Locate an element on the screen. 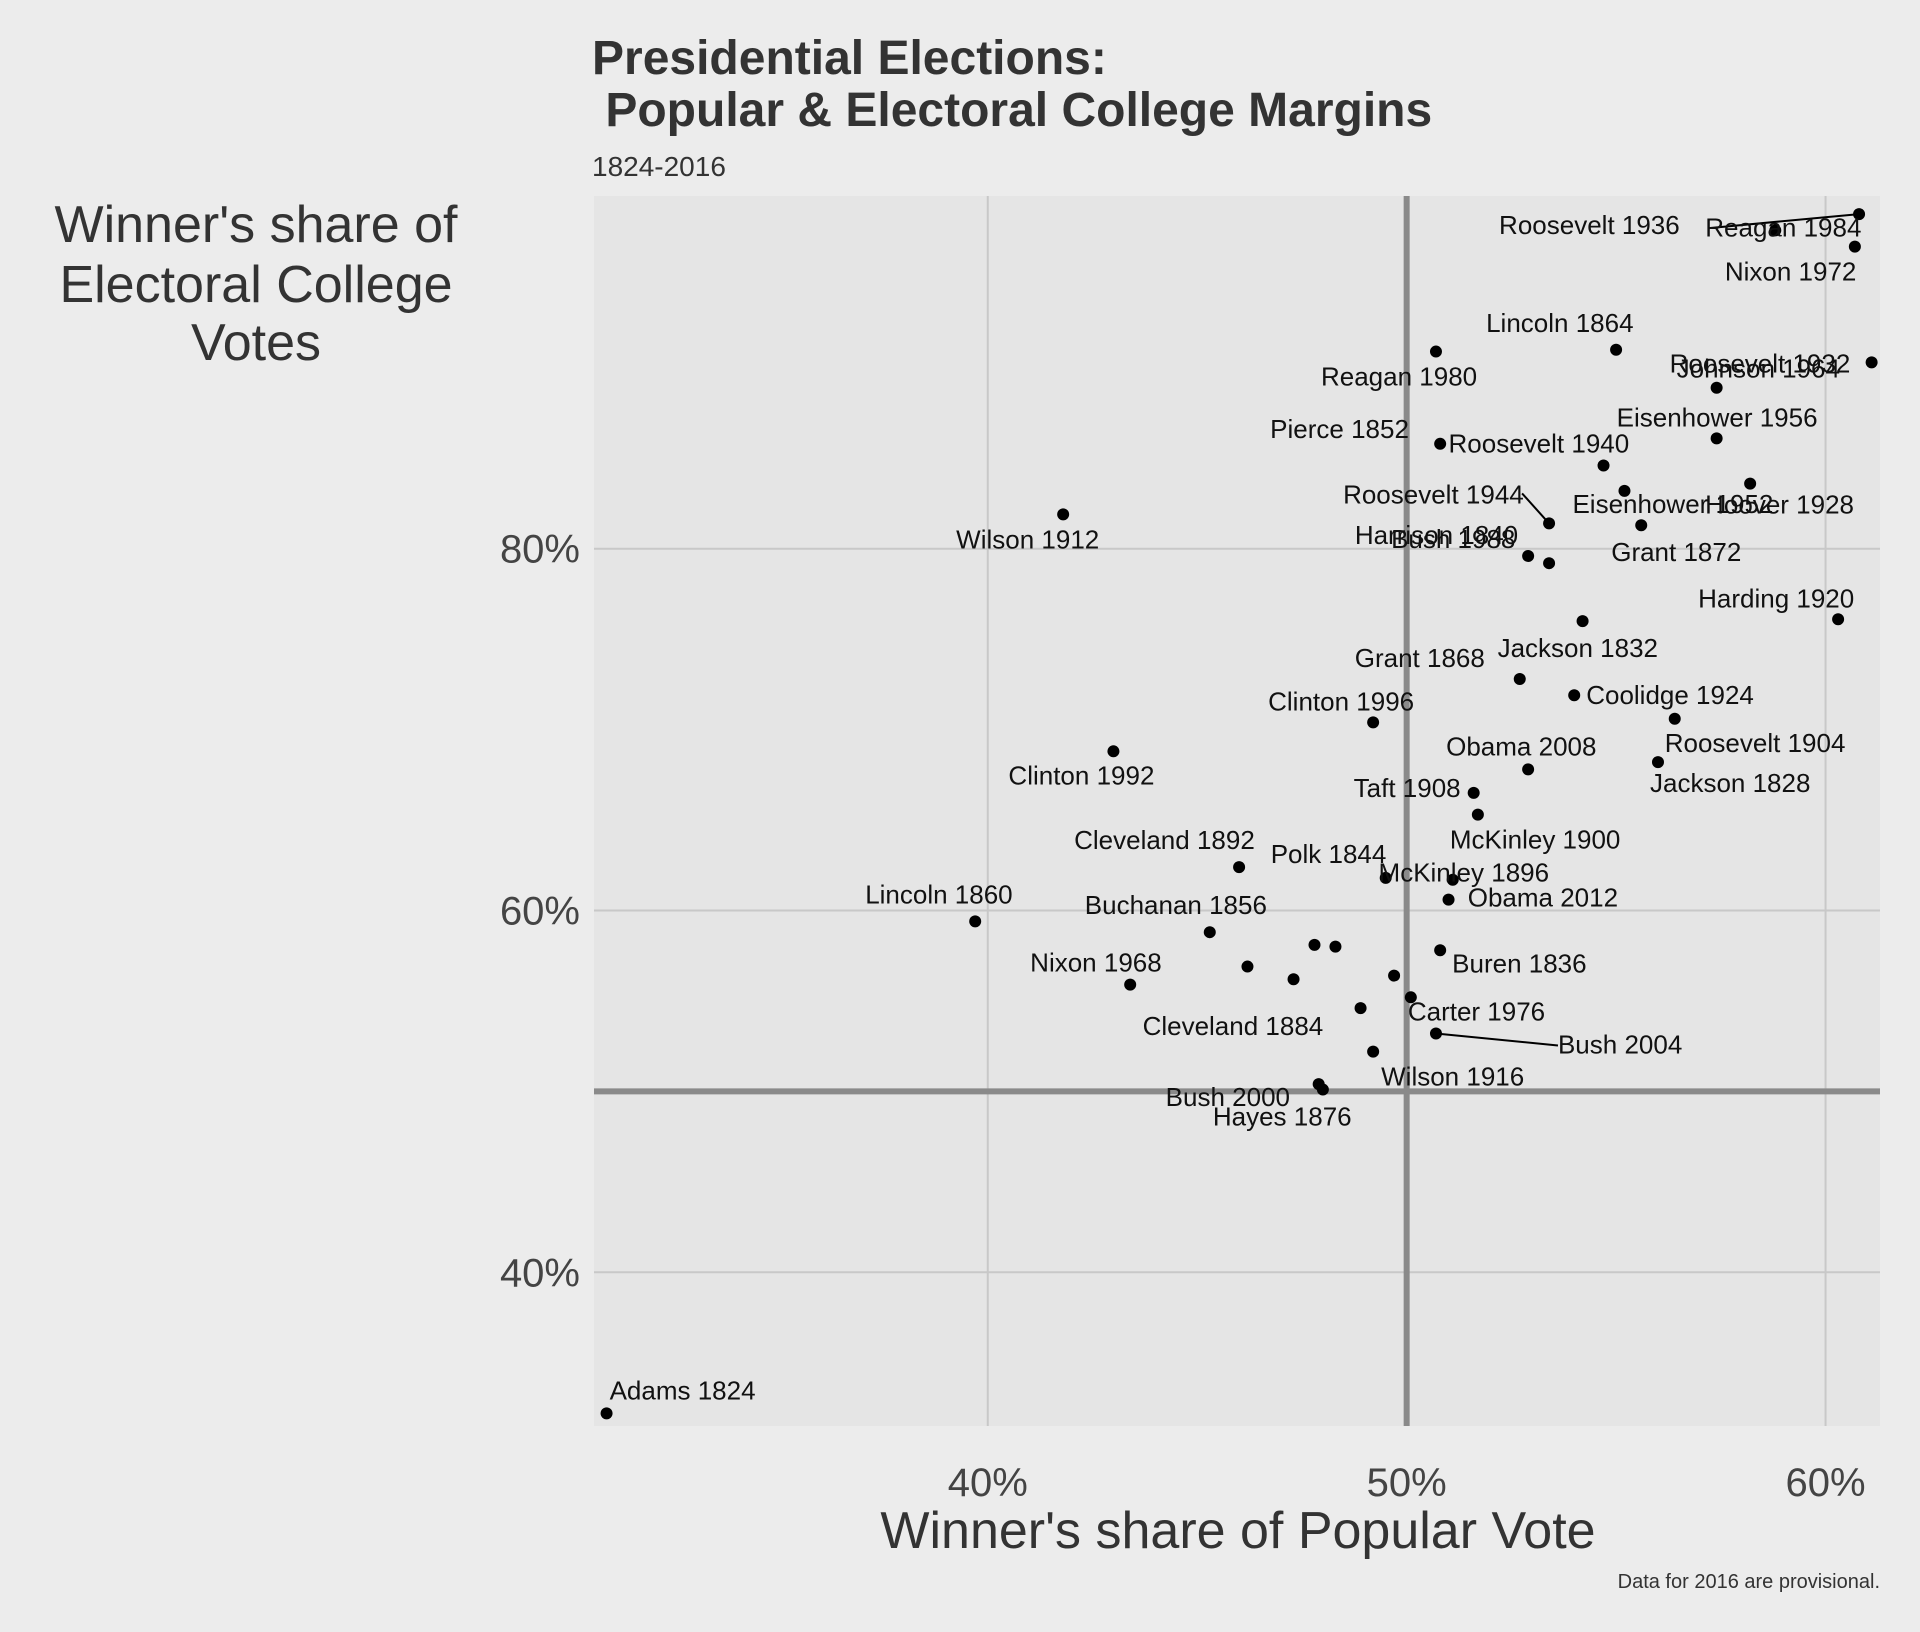  label-mckinley-1896: McKinley 1896 is located at coordinates (1464, 873).